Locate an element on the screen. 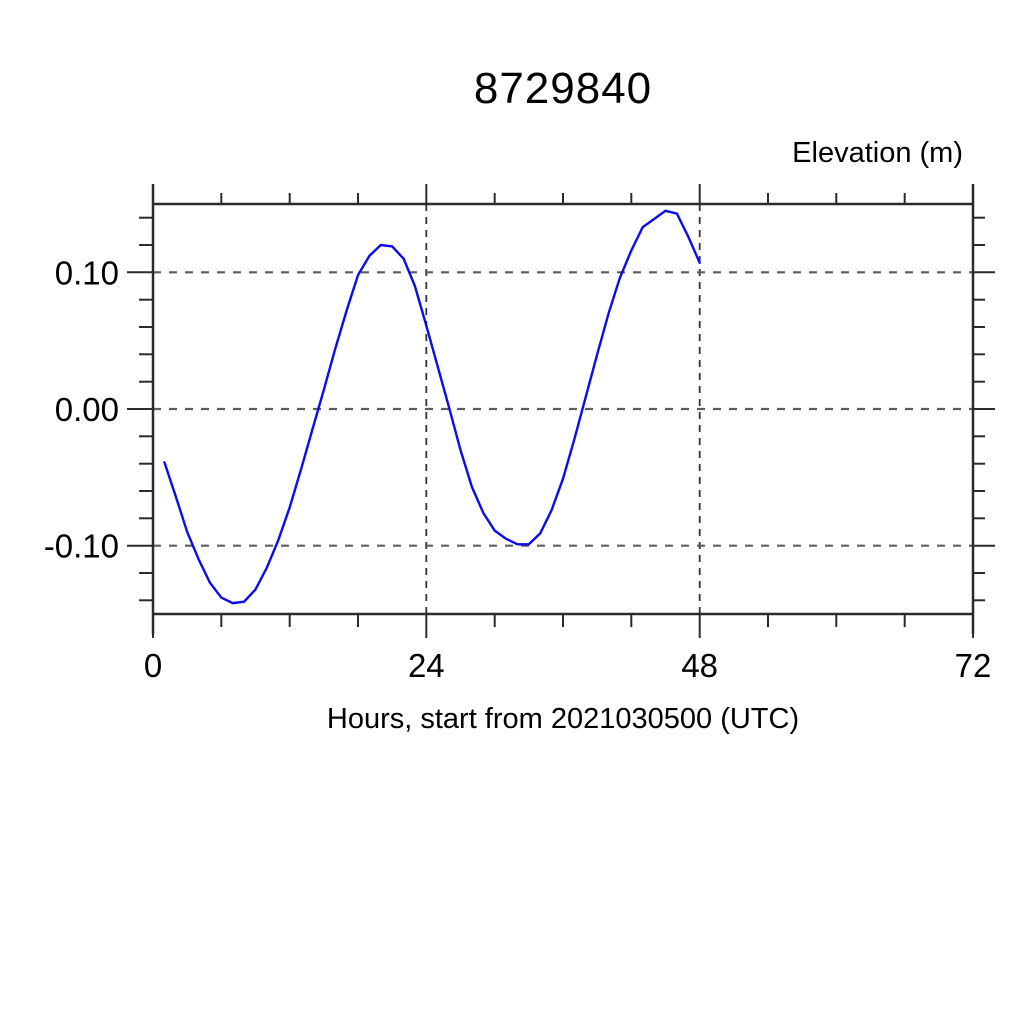 This screenshot has width=1024, height=1024. y-tick-label: 0.00 is located at coordinates (87, 409).